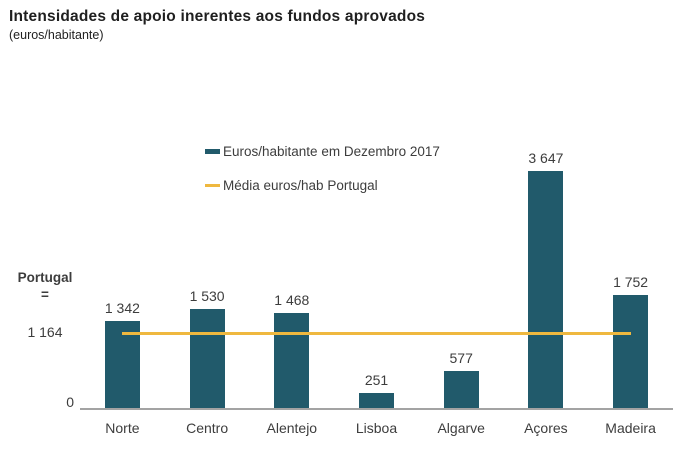 This screenshot has height=458, width=695. I want to click on legend-item-line: Média euros/hab Portugal, so click(291, 185).